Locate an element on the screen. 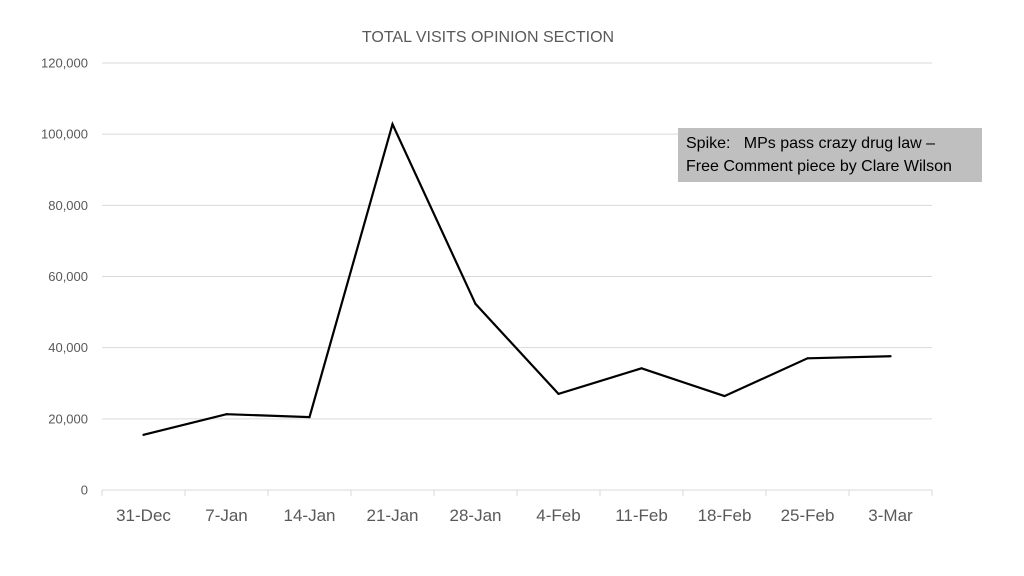 Image resolution: width=1024 pixels, height=576 pixels. x-tick-label: 3-Mar is located at coordinates (890, 515).